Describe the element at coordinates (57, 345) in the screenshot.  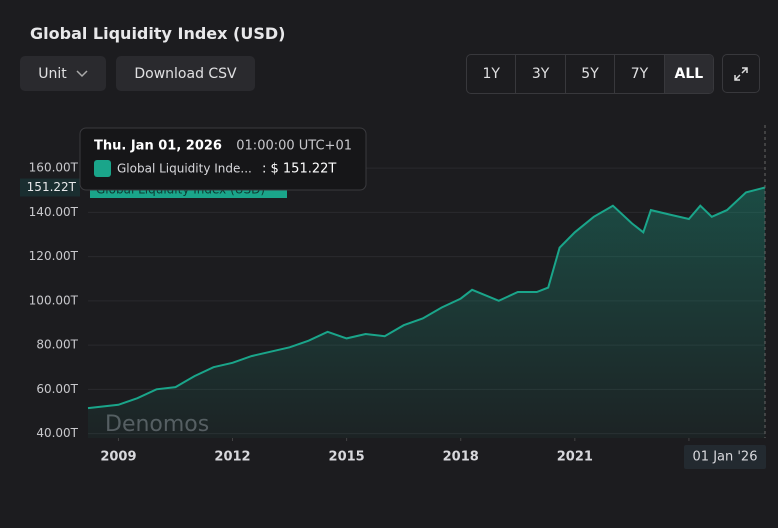
I see `y-tick-label: 80.00T` at that location.